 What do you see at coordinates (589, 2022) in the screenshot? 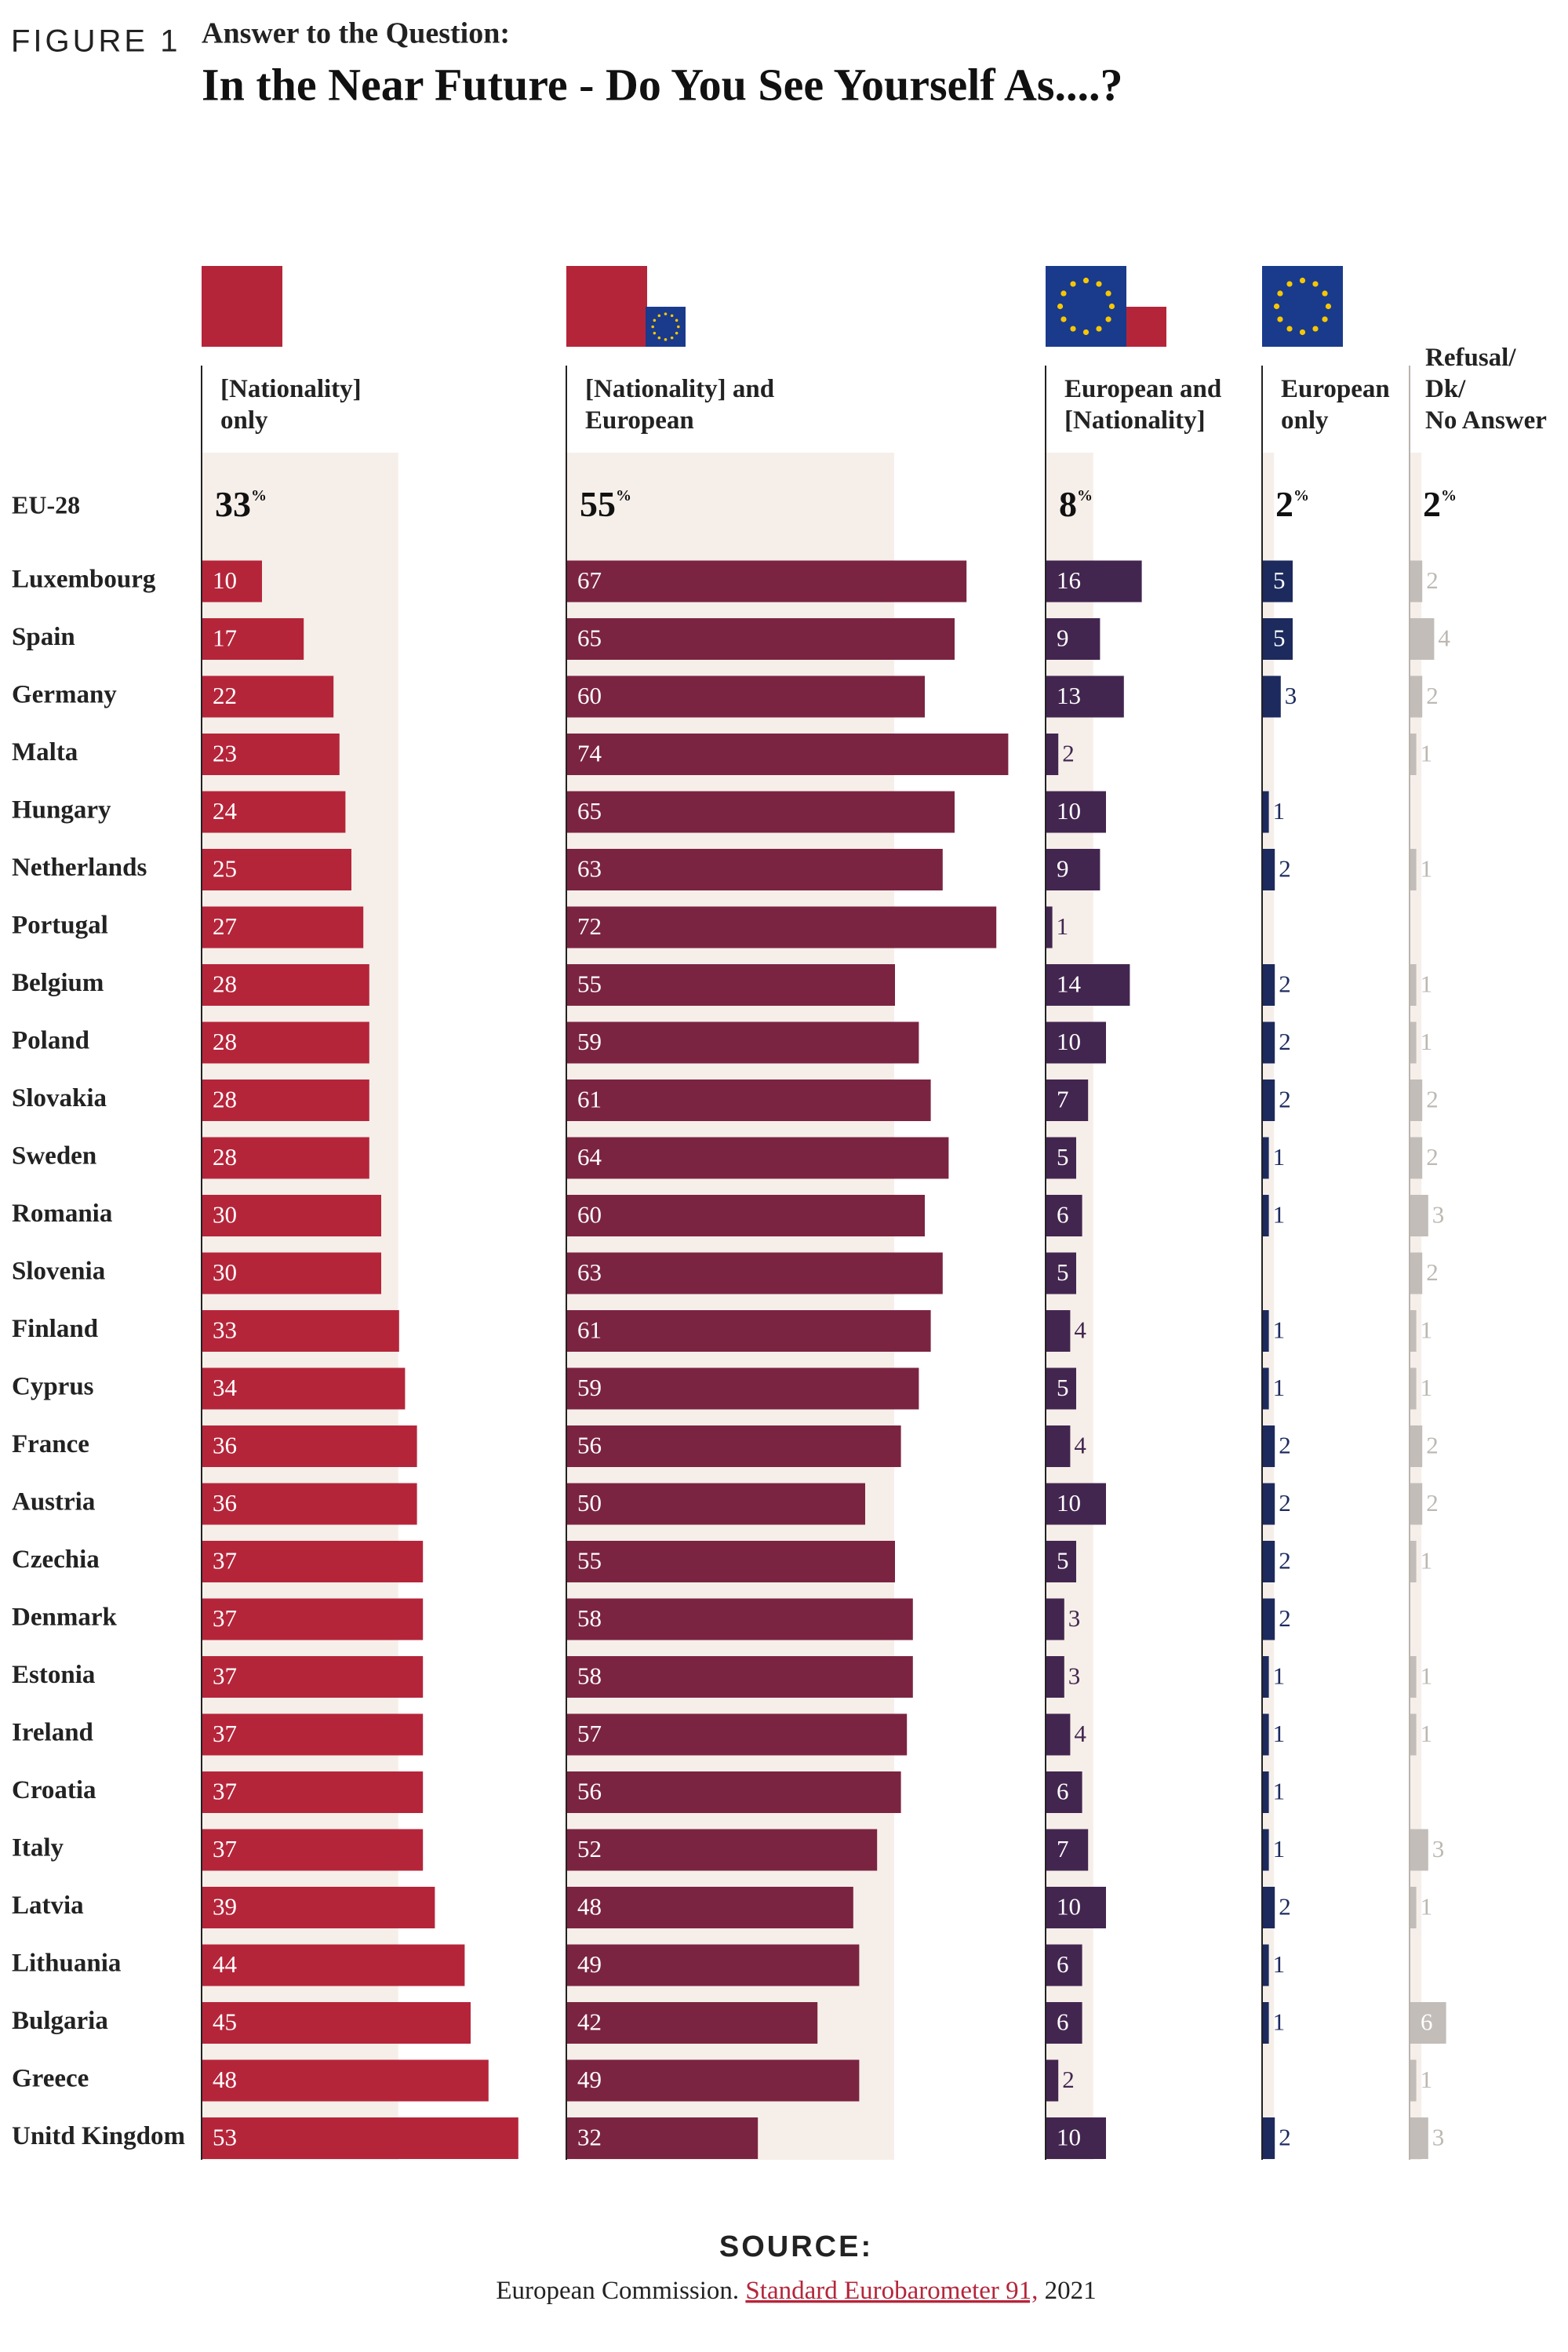
I see `value-label: 42` at bounding box center [589, 2022].